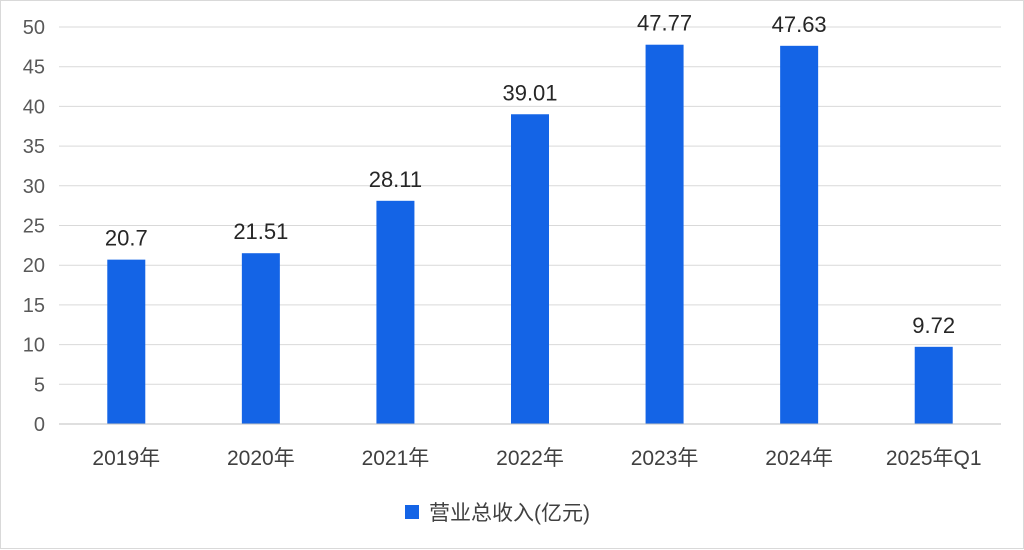 Image resolution: width=1024 pixels, height=550 pixels. Describe the element at coordinates (34, 147) in the screenshot. I see `y-tick-label: 35` at that location.